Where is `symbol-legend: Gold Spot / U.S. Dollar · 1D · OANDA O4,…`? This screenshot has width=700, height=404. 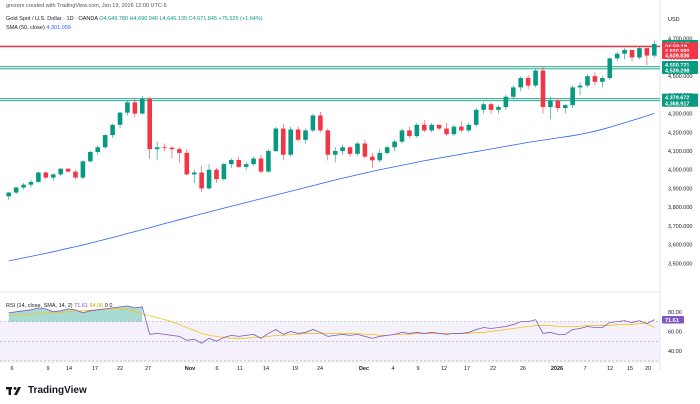
symbol-legend: Gold Spot / U.S. Dollar · 1D · OANDA O4,… is located at coordinates (134, 19).